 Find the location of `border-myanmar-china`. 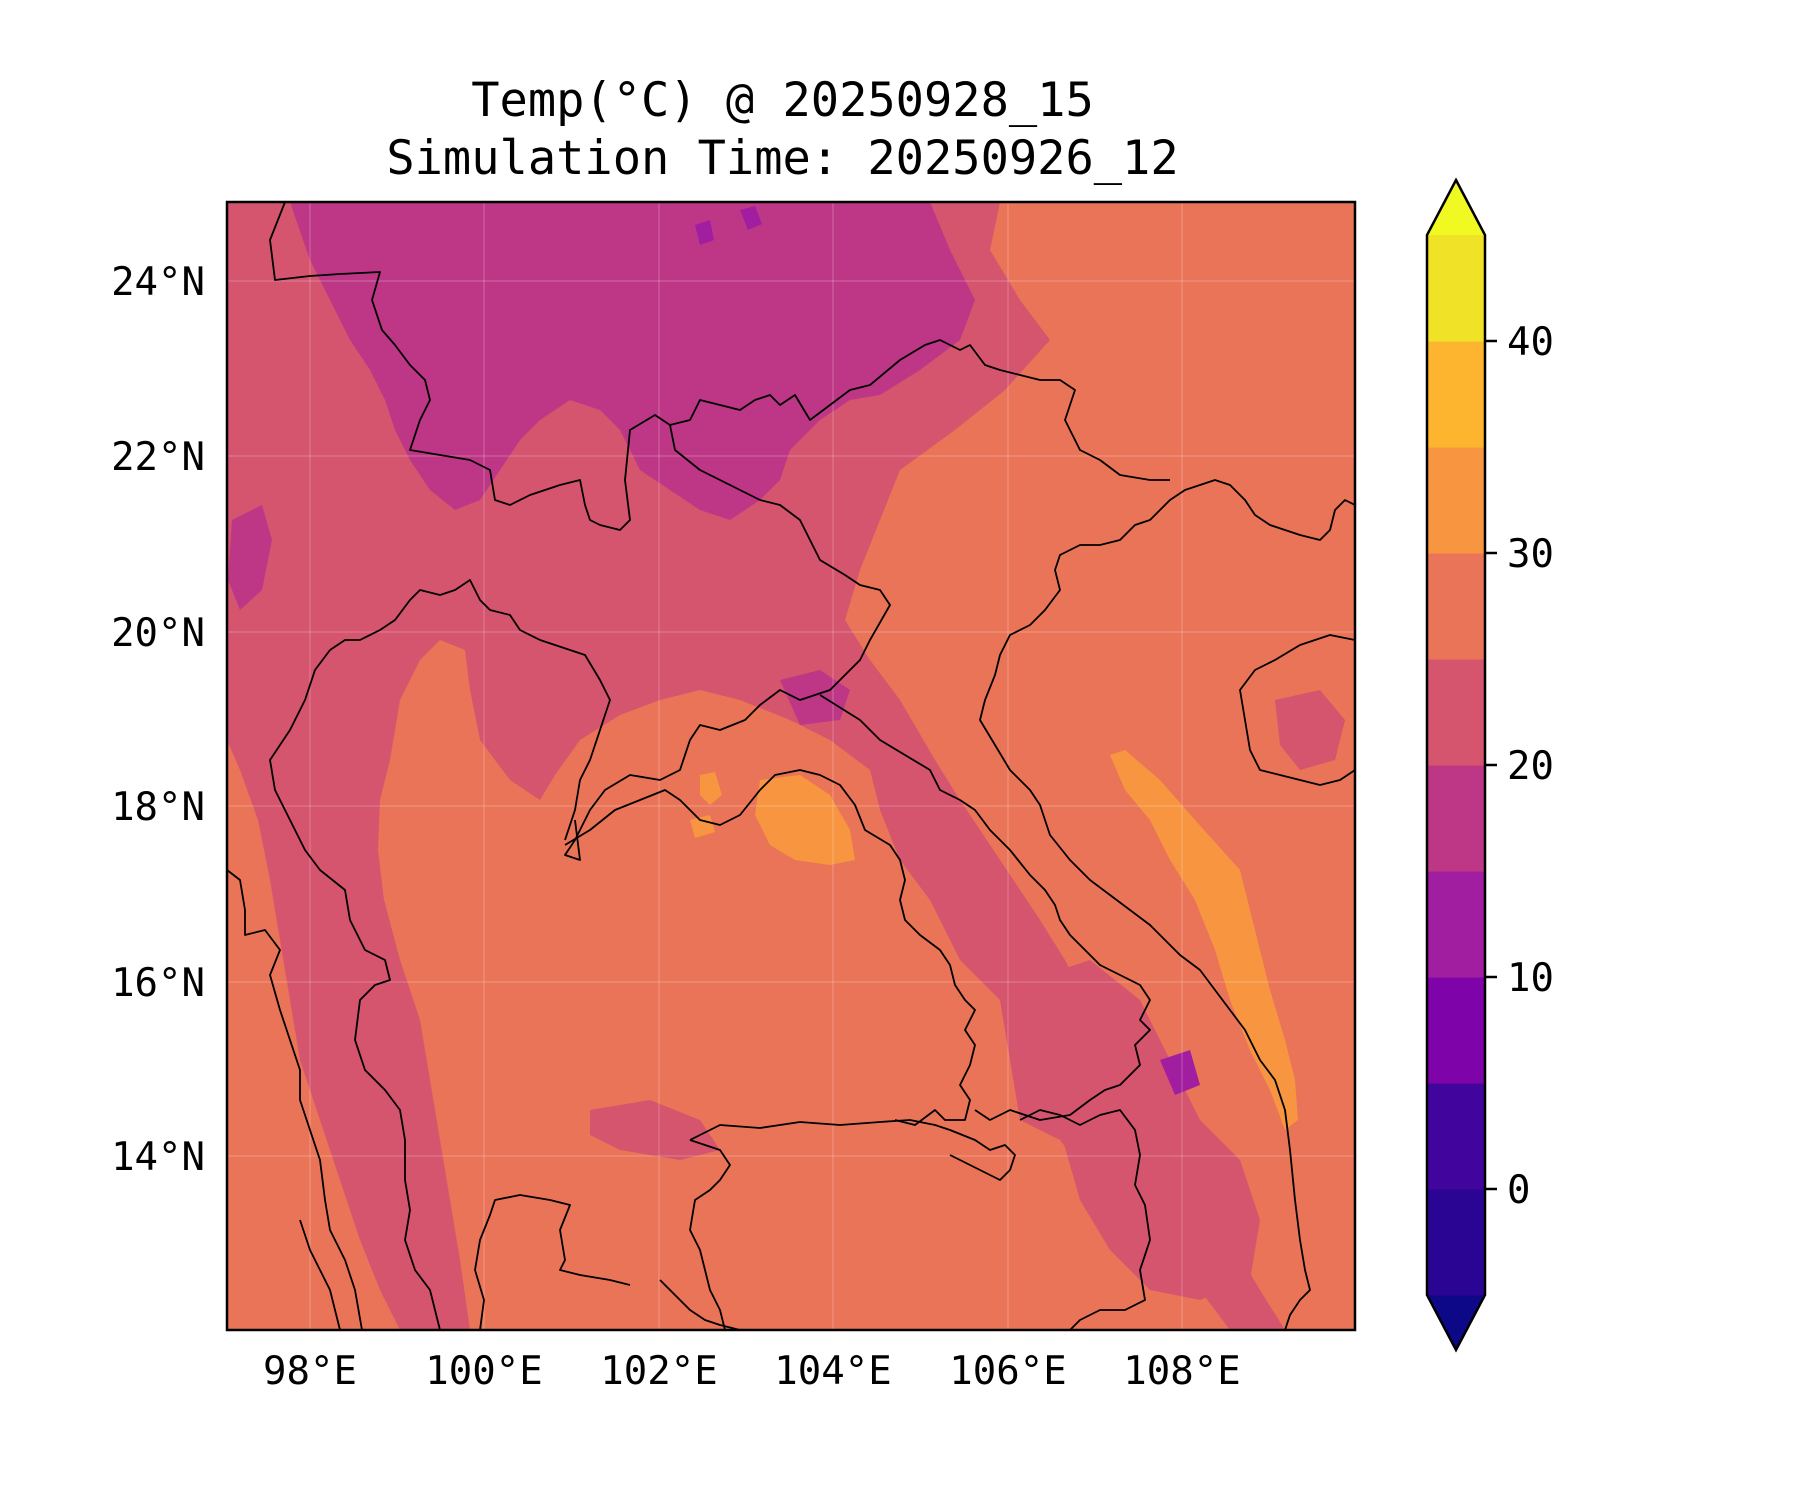

border-myanmar-china is located at coordinates (719, 366).